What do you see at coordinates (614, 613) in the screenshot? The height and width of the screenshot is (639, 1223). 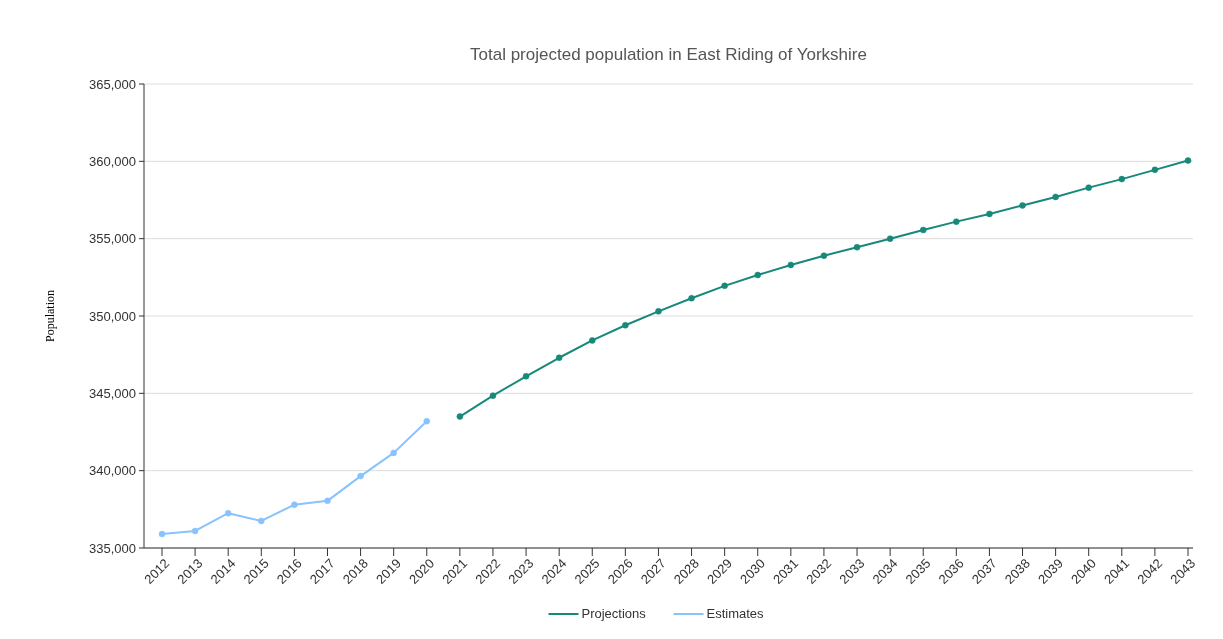 I see `legend-label: Projections` at bounding box center [614, 613].